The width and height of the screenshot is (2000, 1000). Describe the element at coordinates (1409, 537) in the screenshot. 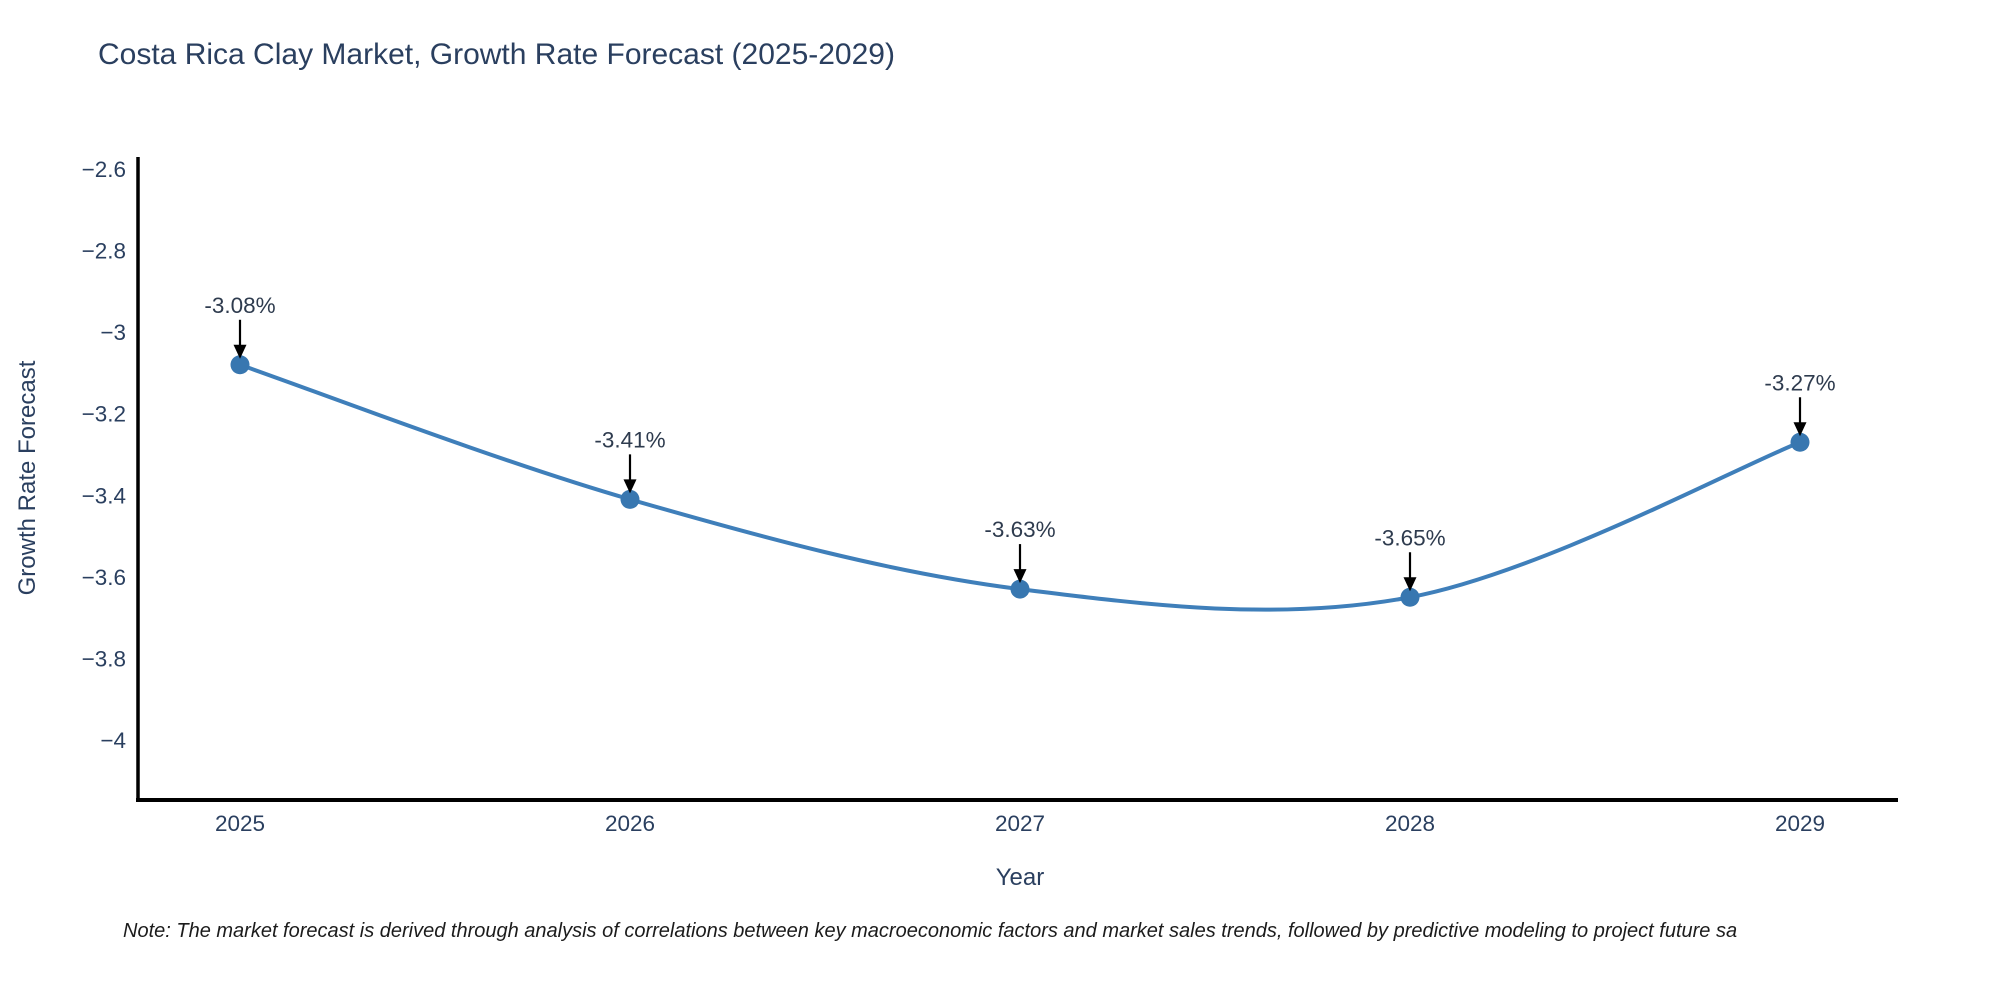

I see `point-annotation-label: -3.65%` at that location.